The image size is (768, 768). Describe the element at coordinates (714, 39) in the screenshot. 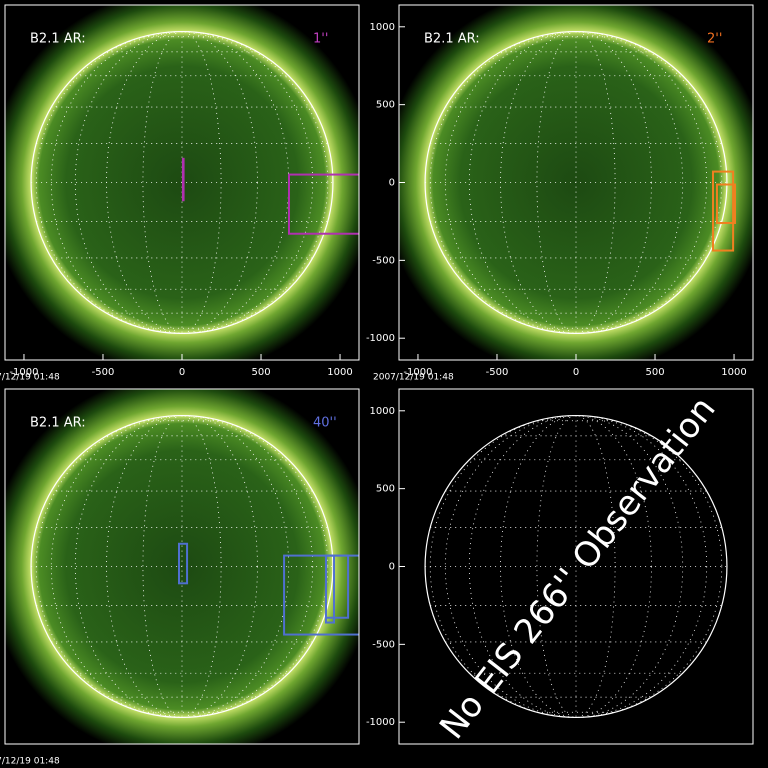

I see `resolution-label: 2''` at that location.